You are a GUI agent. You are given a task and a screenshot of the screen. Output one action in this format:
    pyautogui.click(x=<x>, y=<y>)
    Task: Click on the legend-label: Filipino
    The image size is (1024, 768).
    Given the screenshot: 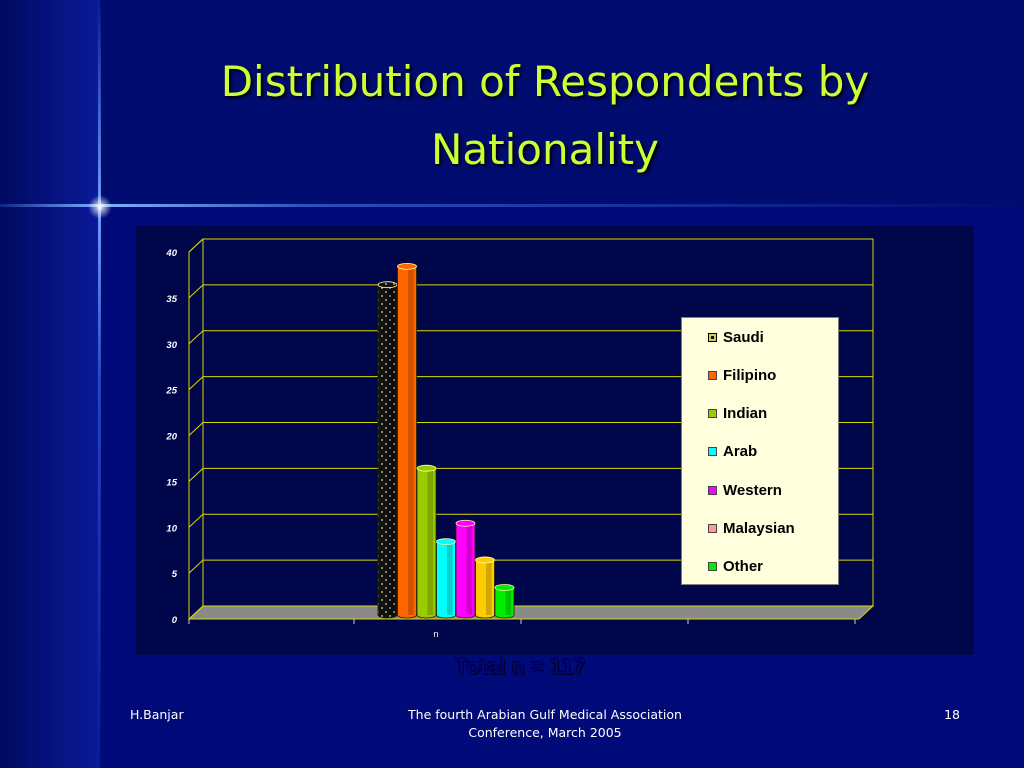 What is the action you would take?
    pyautogui.click(x=750, y=375)
    